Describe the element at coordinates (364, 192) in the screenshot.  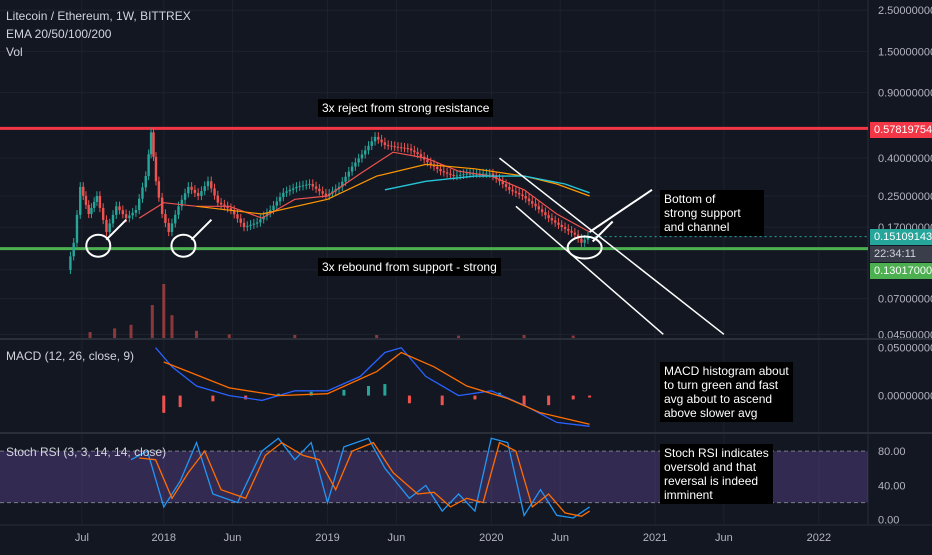
I see `ema-fast-line` at that location.